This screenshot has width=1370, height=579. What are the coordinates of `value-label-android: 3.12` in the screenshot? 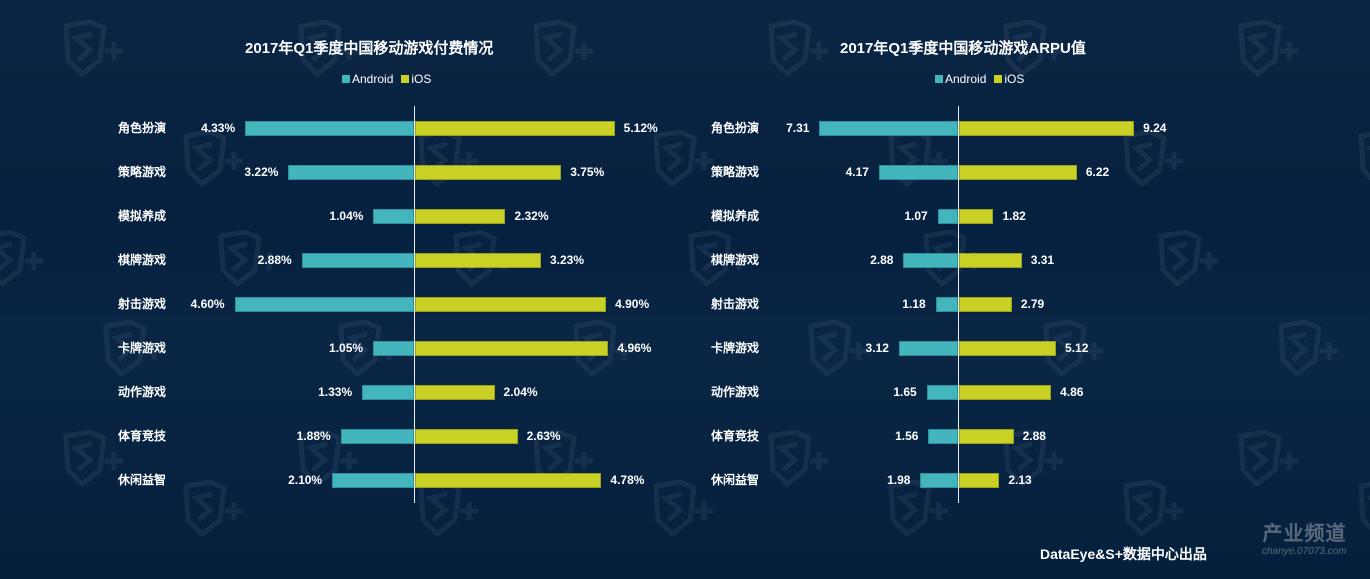 It's located at (877, 348).